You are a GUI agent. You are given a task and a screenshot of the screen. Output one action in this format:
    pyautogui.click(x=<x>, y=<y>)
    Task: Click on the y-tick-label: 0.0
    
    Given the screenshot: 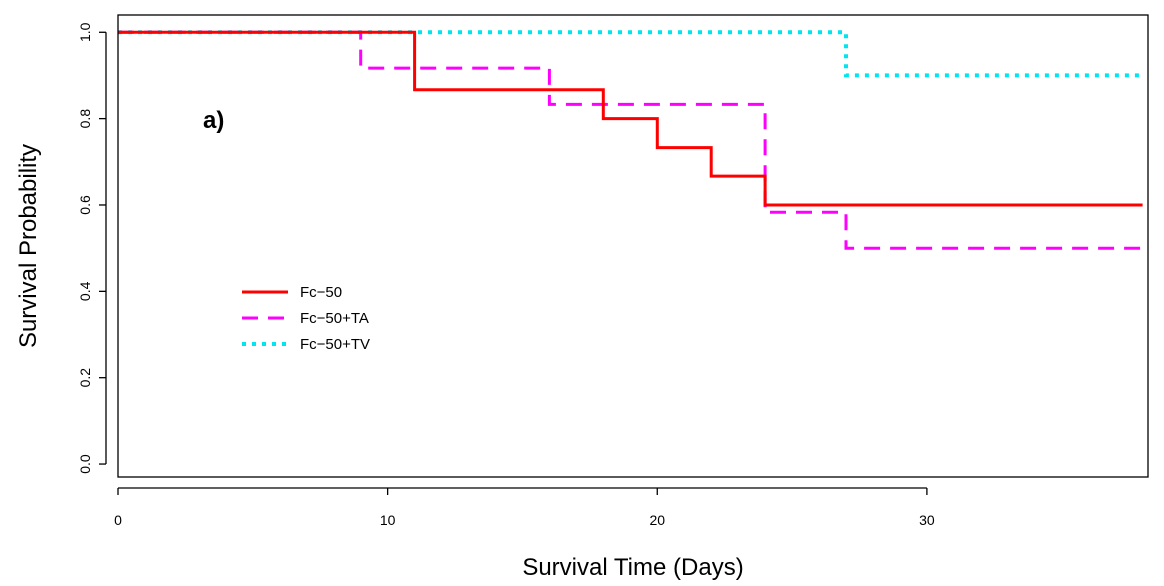 What is the action you would take?
    pyautogui.click(x=85, y=464)
    